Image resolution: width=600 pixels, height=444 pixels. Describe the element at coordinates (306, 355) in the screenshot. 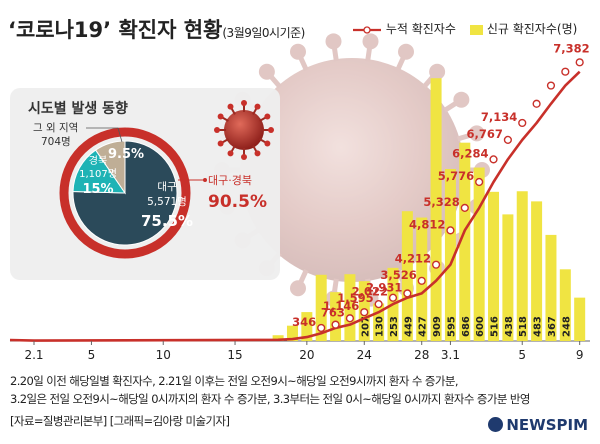

I see `x-tick-label-20: 20` at that location.